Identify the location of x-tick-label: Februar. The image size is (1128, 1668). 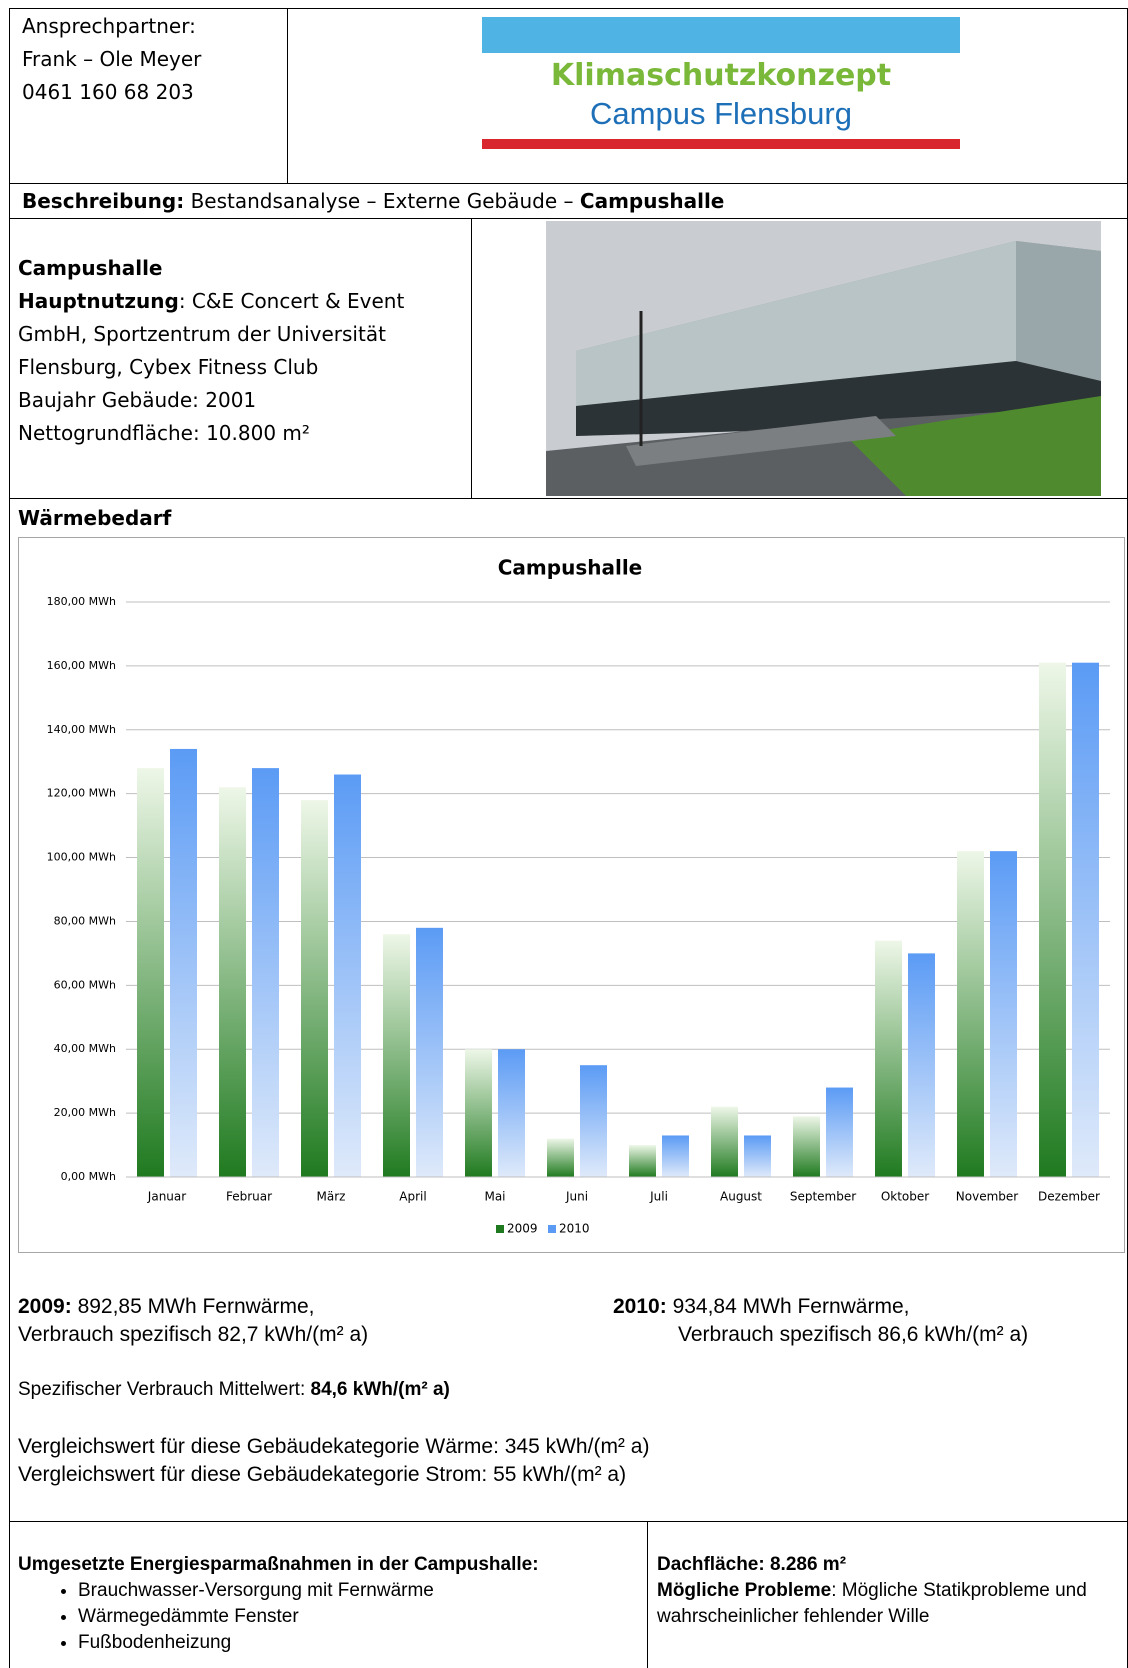
(249, 1197).